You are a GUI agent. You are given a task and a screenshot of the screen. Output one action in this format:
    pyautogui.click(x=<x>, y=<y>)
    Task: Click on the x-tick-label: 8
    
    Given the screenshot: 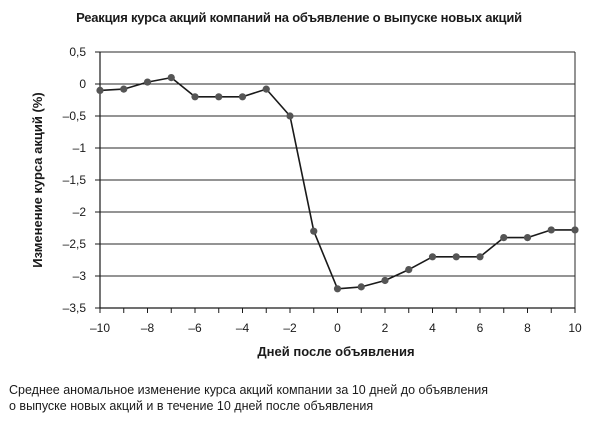 What is the action you would take?
    pyautogui.click(x=527, y=328)
    